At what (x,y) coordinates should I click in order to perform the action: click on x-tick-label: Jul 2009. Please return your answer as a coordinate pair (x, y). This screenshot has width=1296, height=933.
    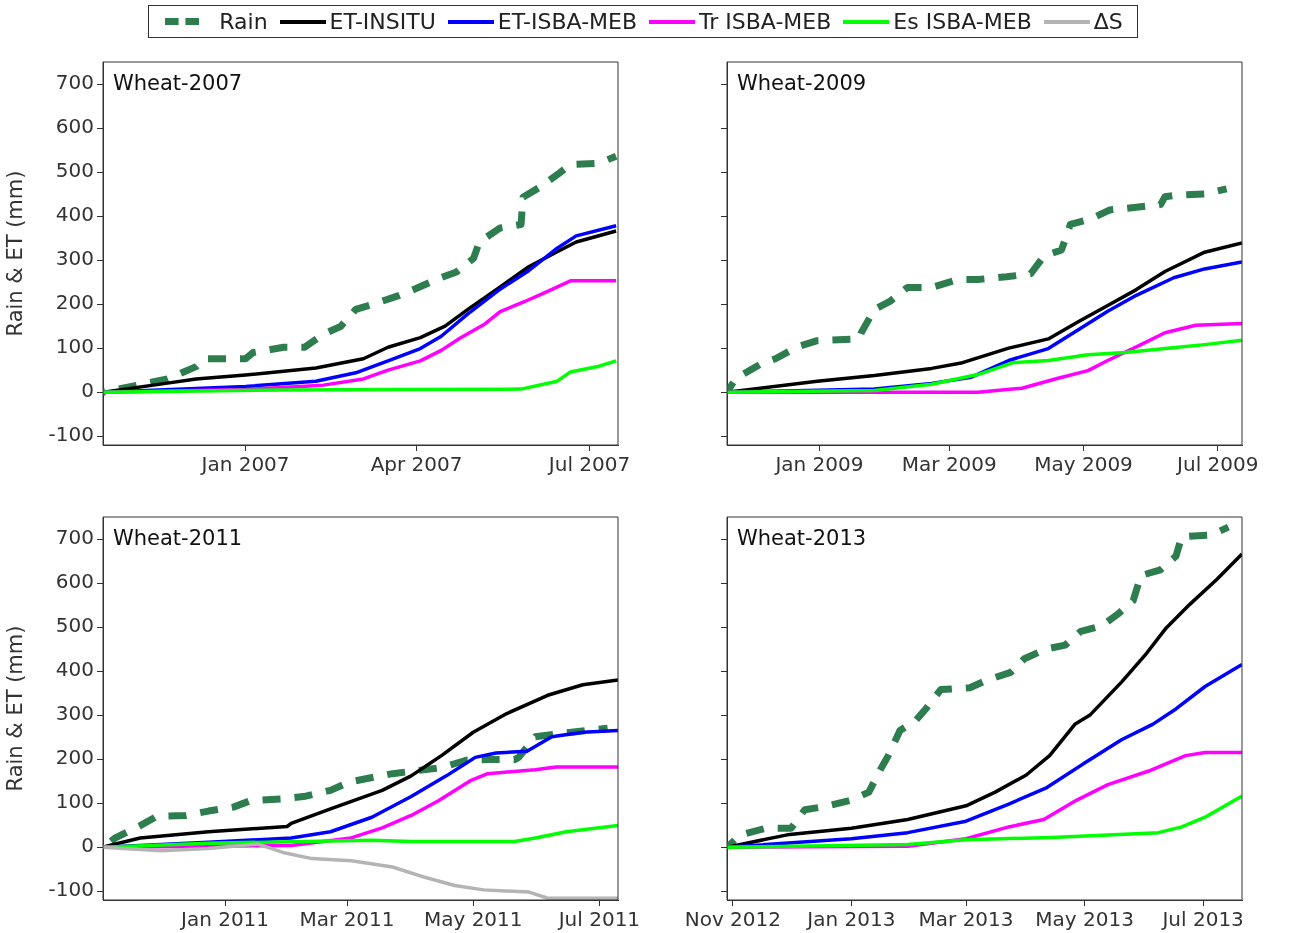
    Looking at the image, I should click on (1217, 464).